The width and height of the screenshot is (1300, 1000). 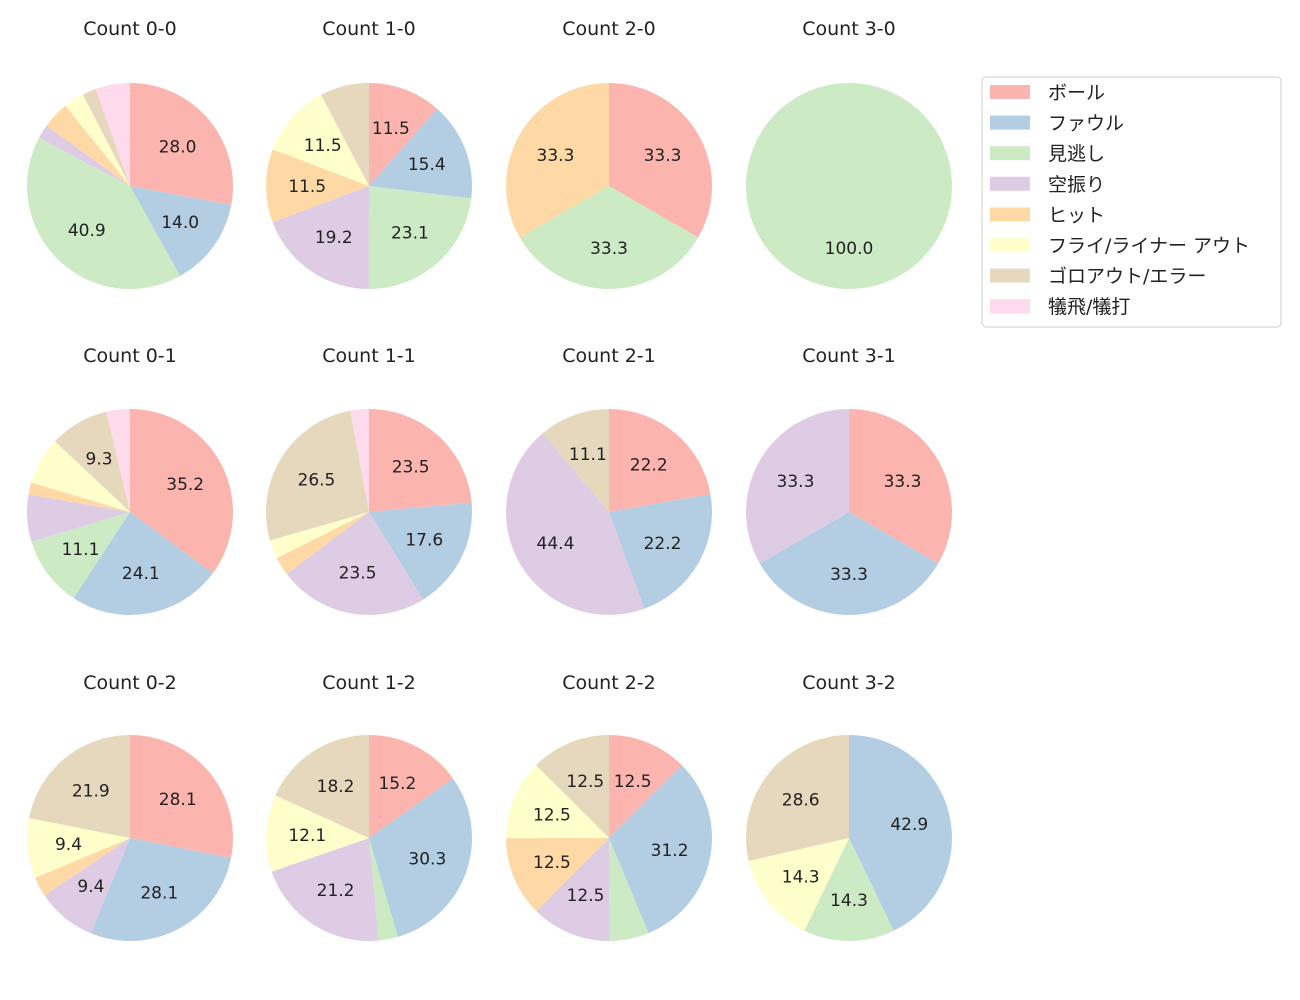 I want to click on slice-label: 31.2, so click(x=670, y=851).